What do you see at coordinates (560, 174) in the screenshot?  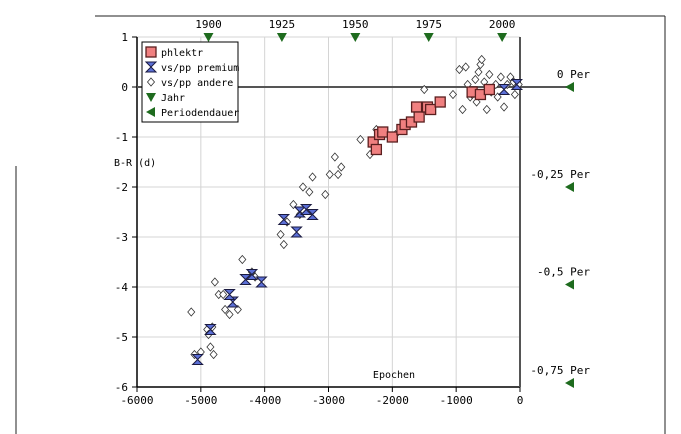 I see `period-label: -0,25 Per` at bounding box center [560, 174].